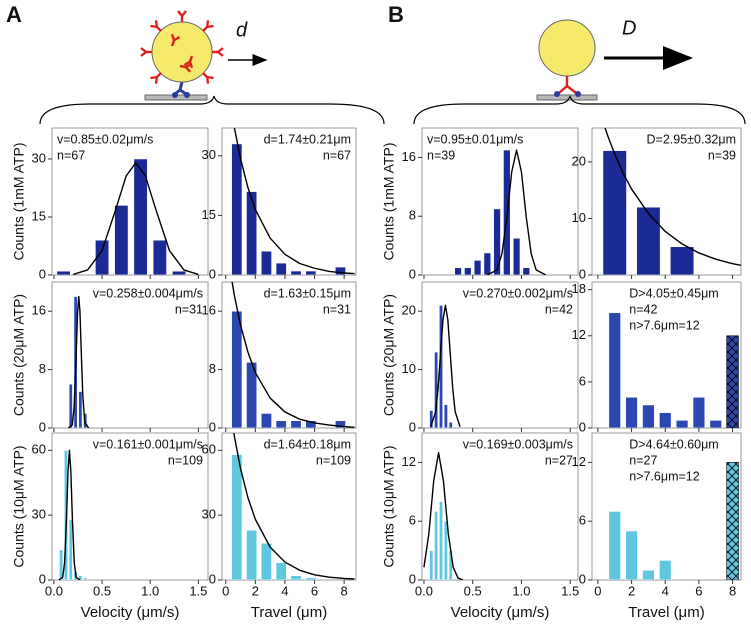 Image resolution: width=751 pixels, height=626 pixels. What do you see at coordinates (691, 139) in the screenshot?
I see `annotation: D=2.95±0.32μm` at bounding box center [691, 139].